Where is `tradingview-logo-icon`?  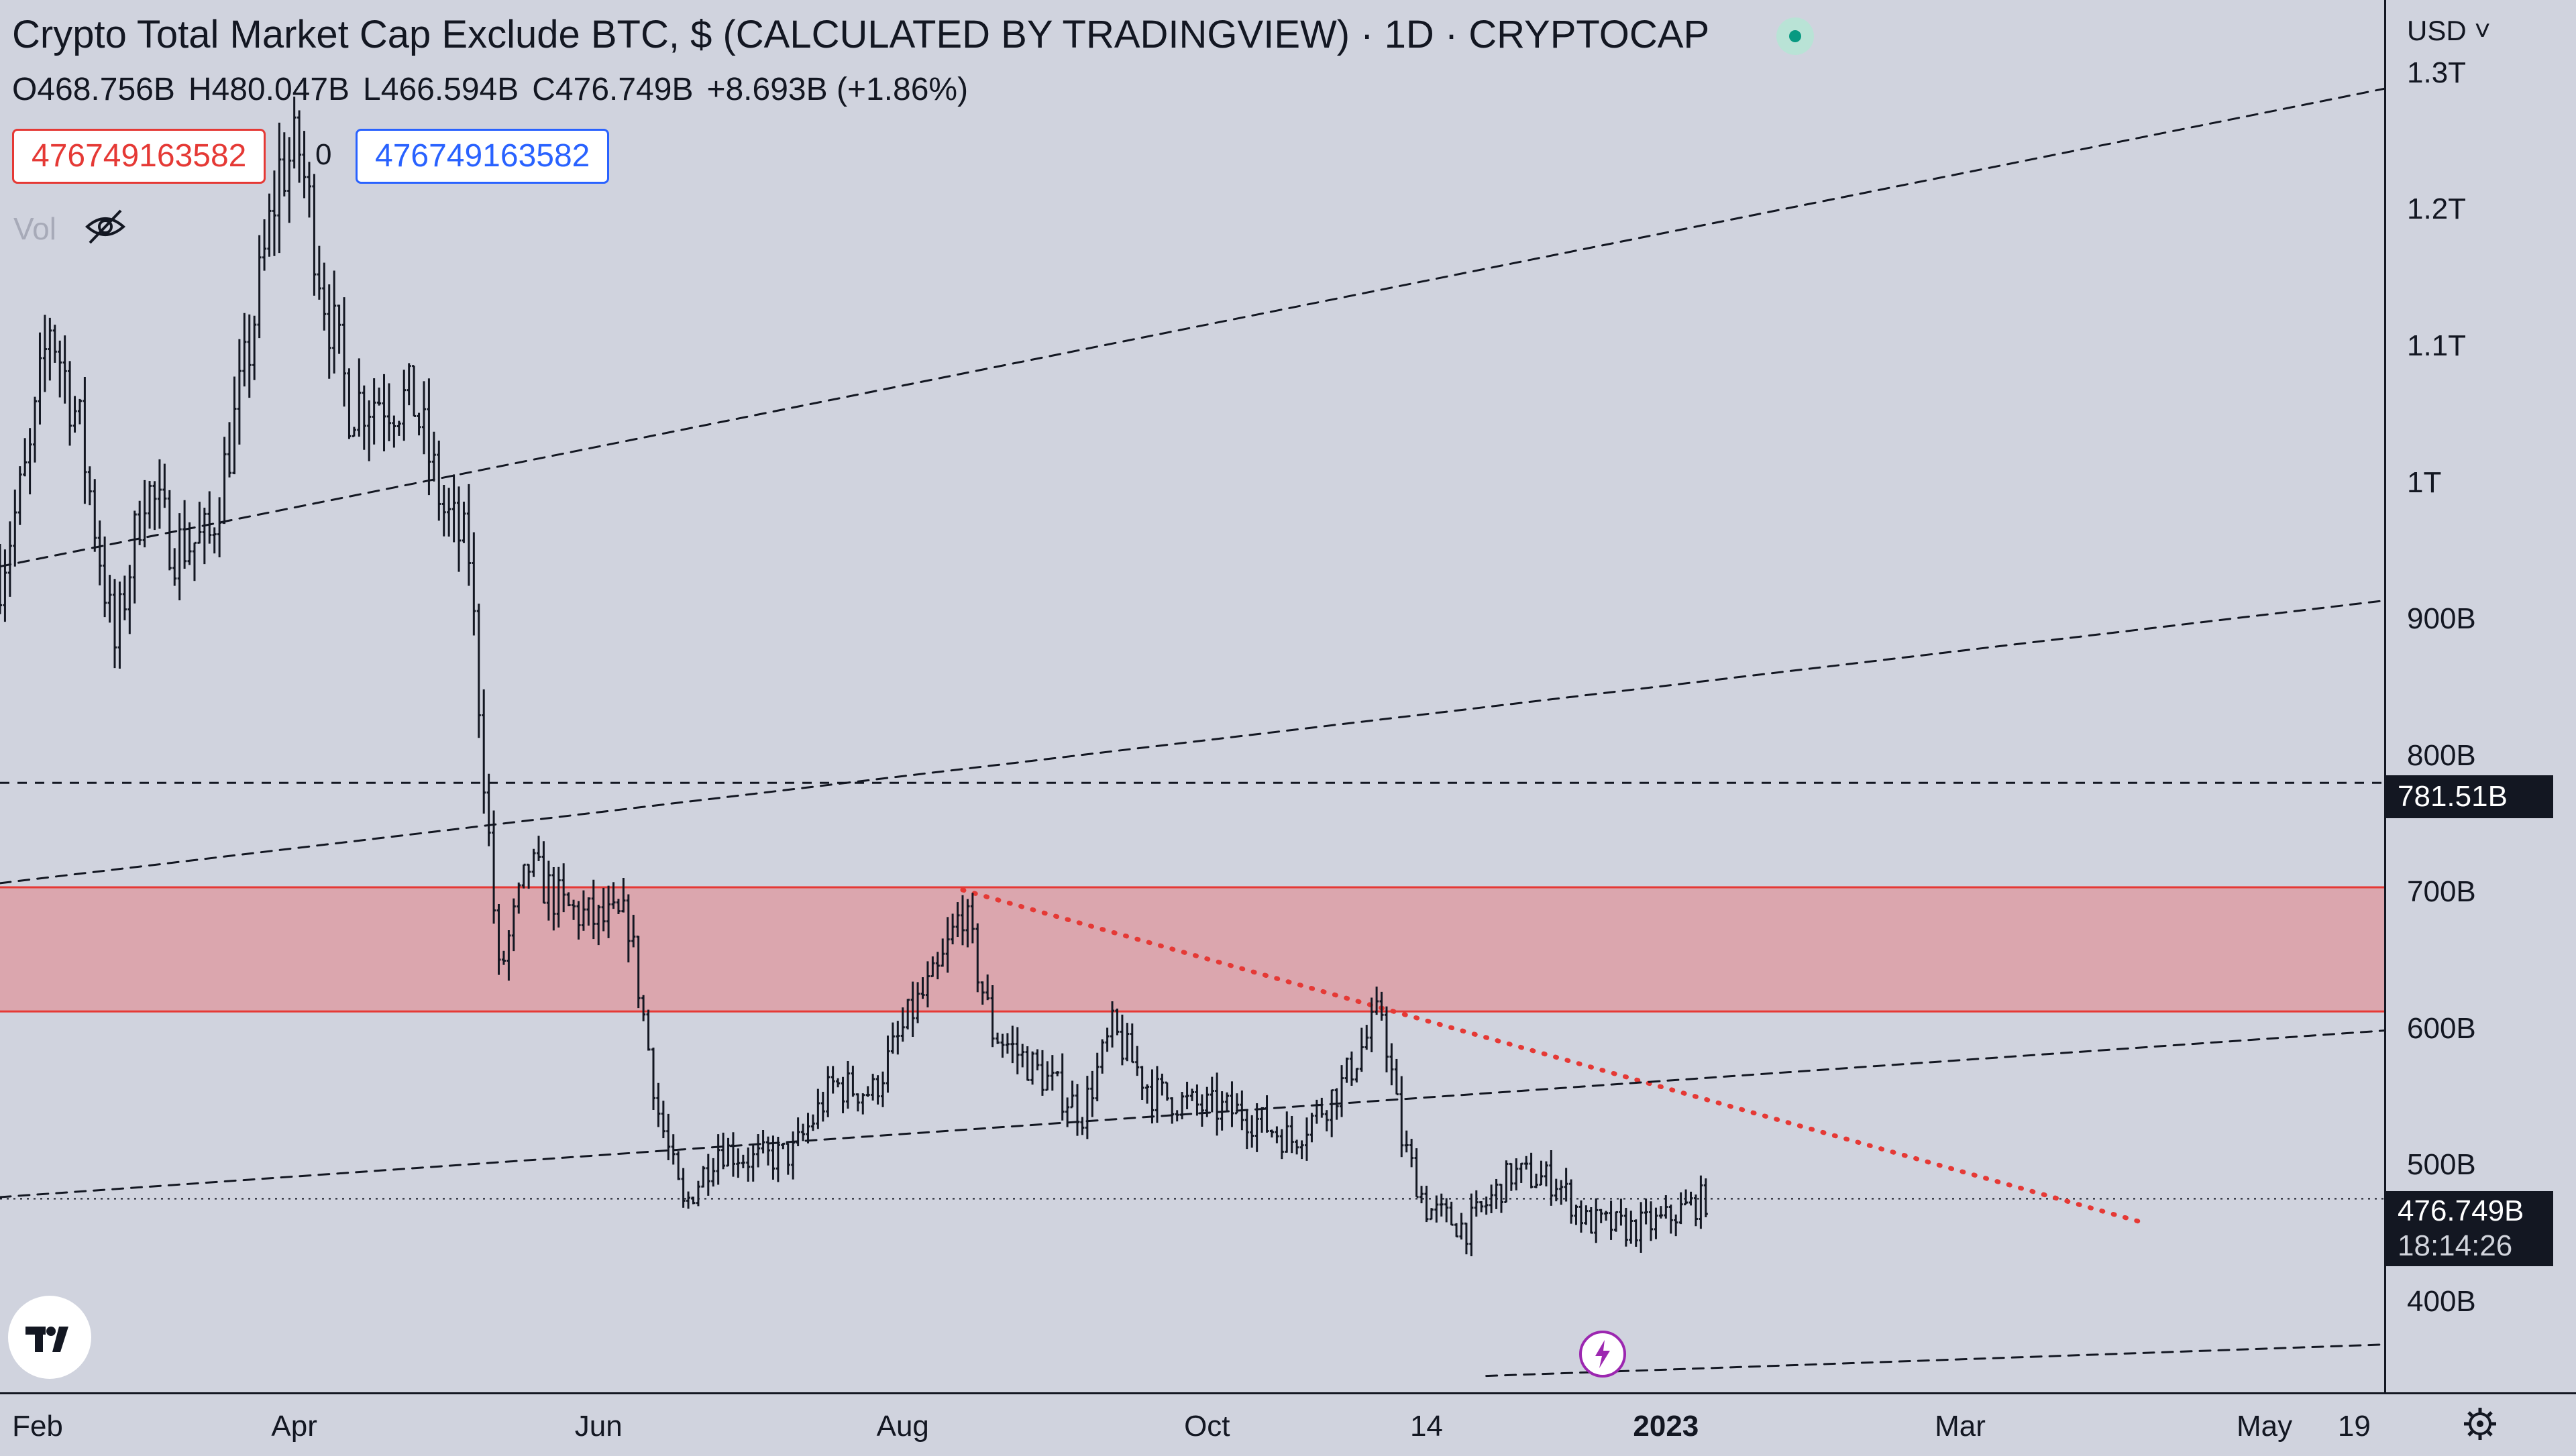 tradingview-logo-icon is located at coordinates (49, 1337).